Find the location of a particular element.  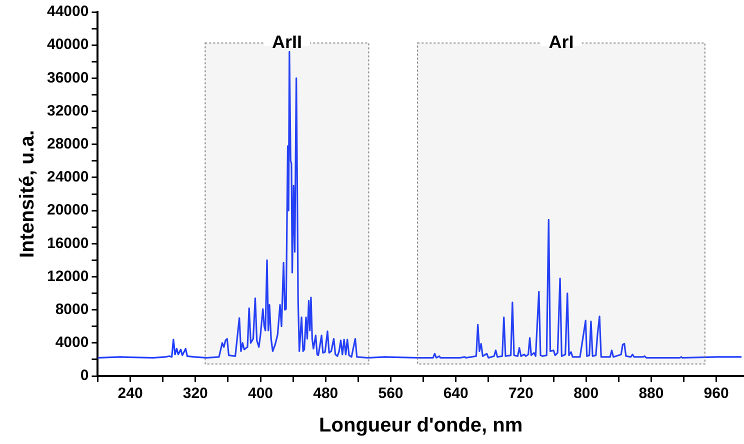

y-axis-title: Intensité, u.a. is located at coordinates (27, 194).